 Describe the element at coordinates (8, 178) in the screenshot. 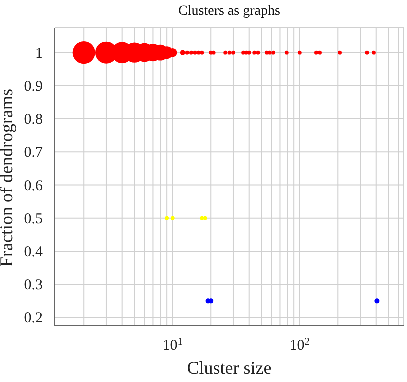

I see `y-axis-title: Fraction of dendrograms` at that location.